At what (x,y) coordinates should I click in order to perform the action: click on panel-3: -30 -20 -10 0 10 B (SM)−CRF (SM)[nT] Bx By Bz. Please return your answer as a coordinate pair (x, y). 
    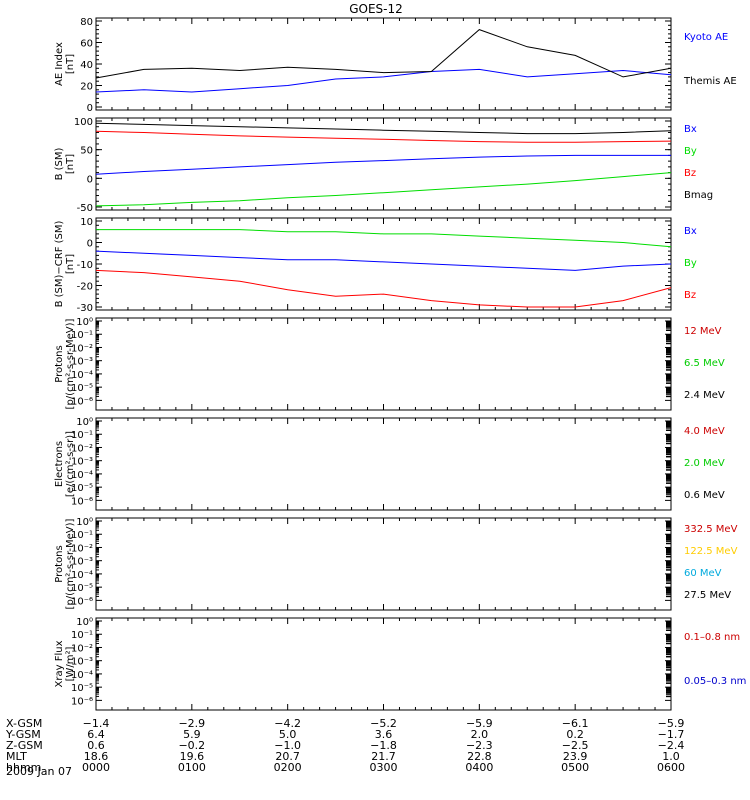
    Looking at the image, I should click on (375, 265).